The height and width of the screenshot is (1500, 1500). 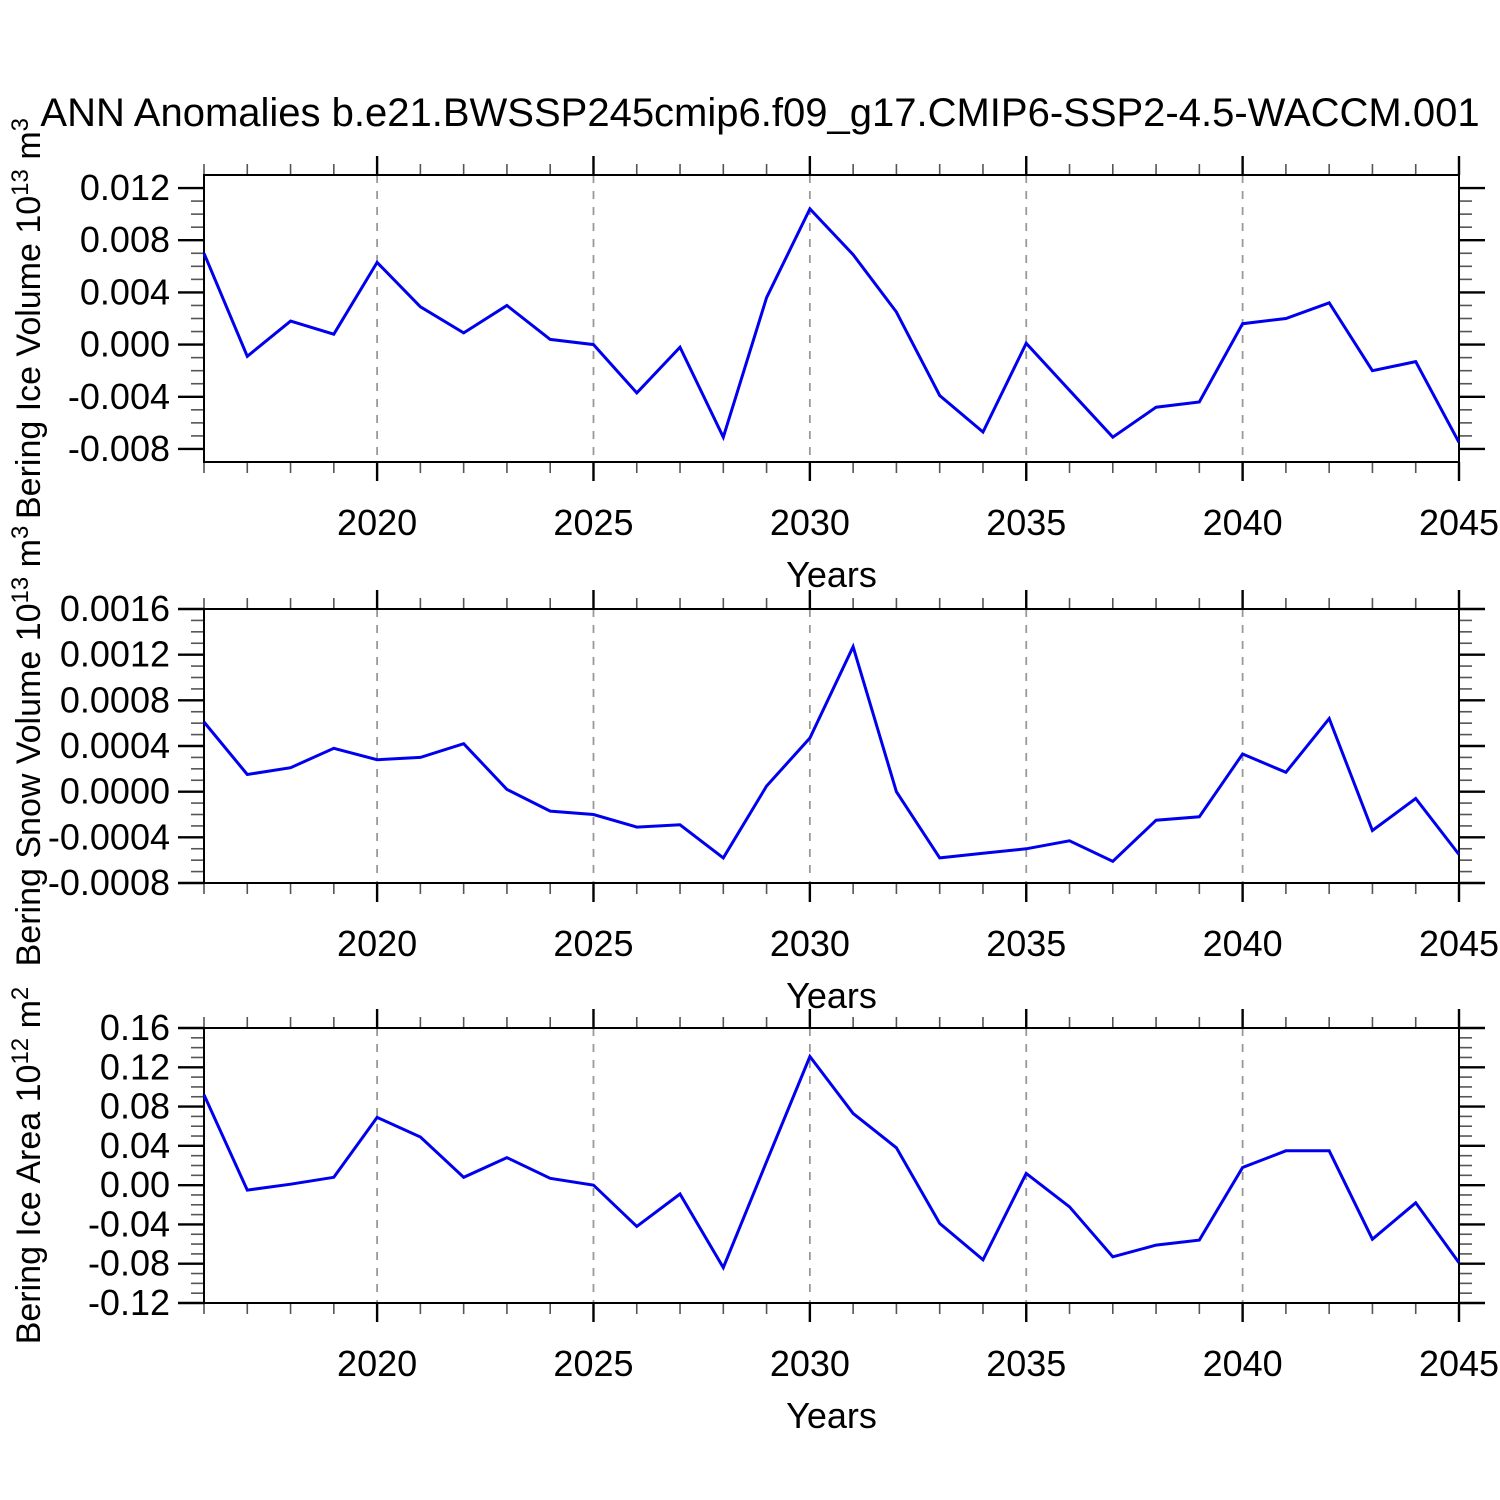 What do you see at coordinates (129, 1223) in the screenshot?
I see `y-tick-label: -0.04` at bounding box center [129, 1223].